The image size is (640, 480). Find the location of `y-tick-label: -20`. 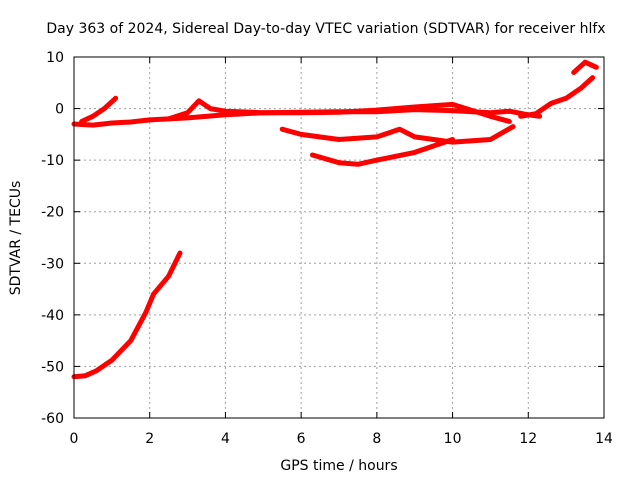

y-tick-label: -20 is located at coordinates (52, 213).